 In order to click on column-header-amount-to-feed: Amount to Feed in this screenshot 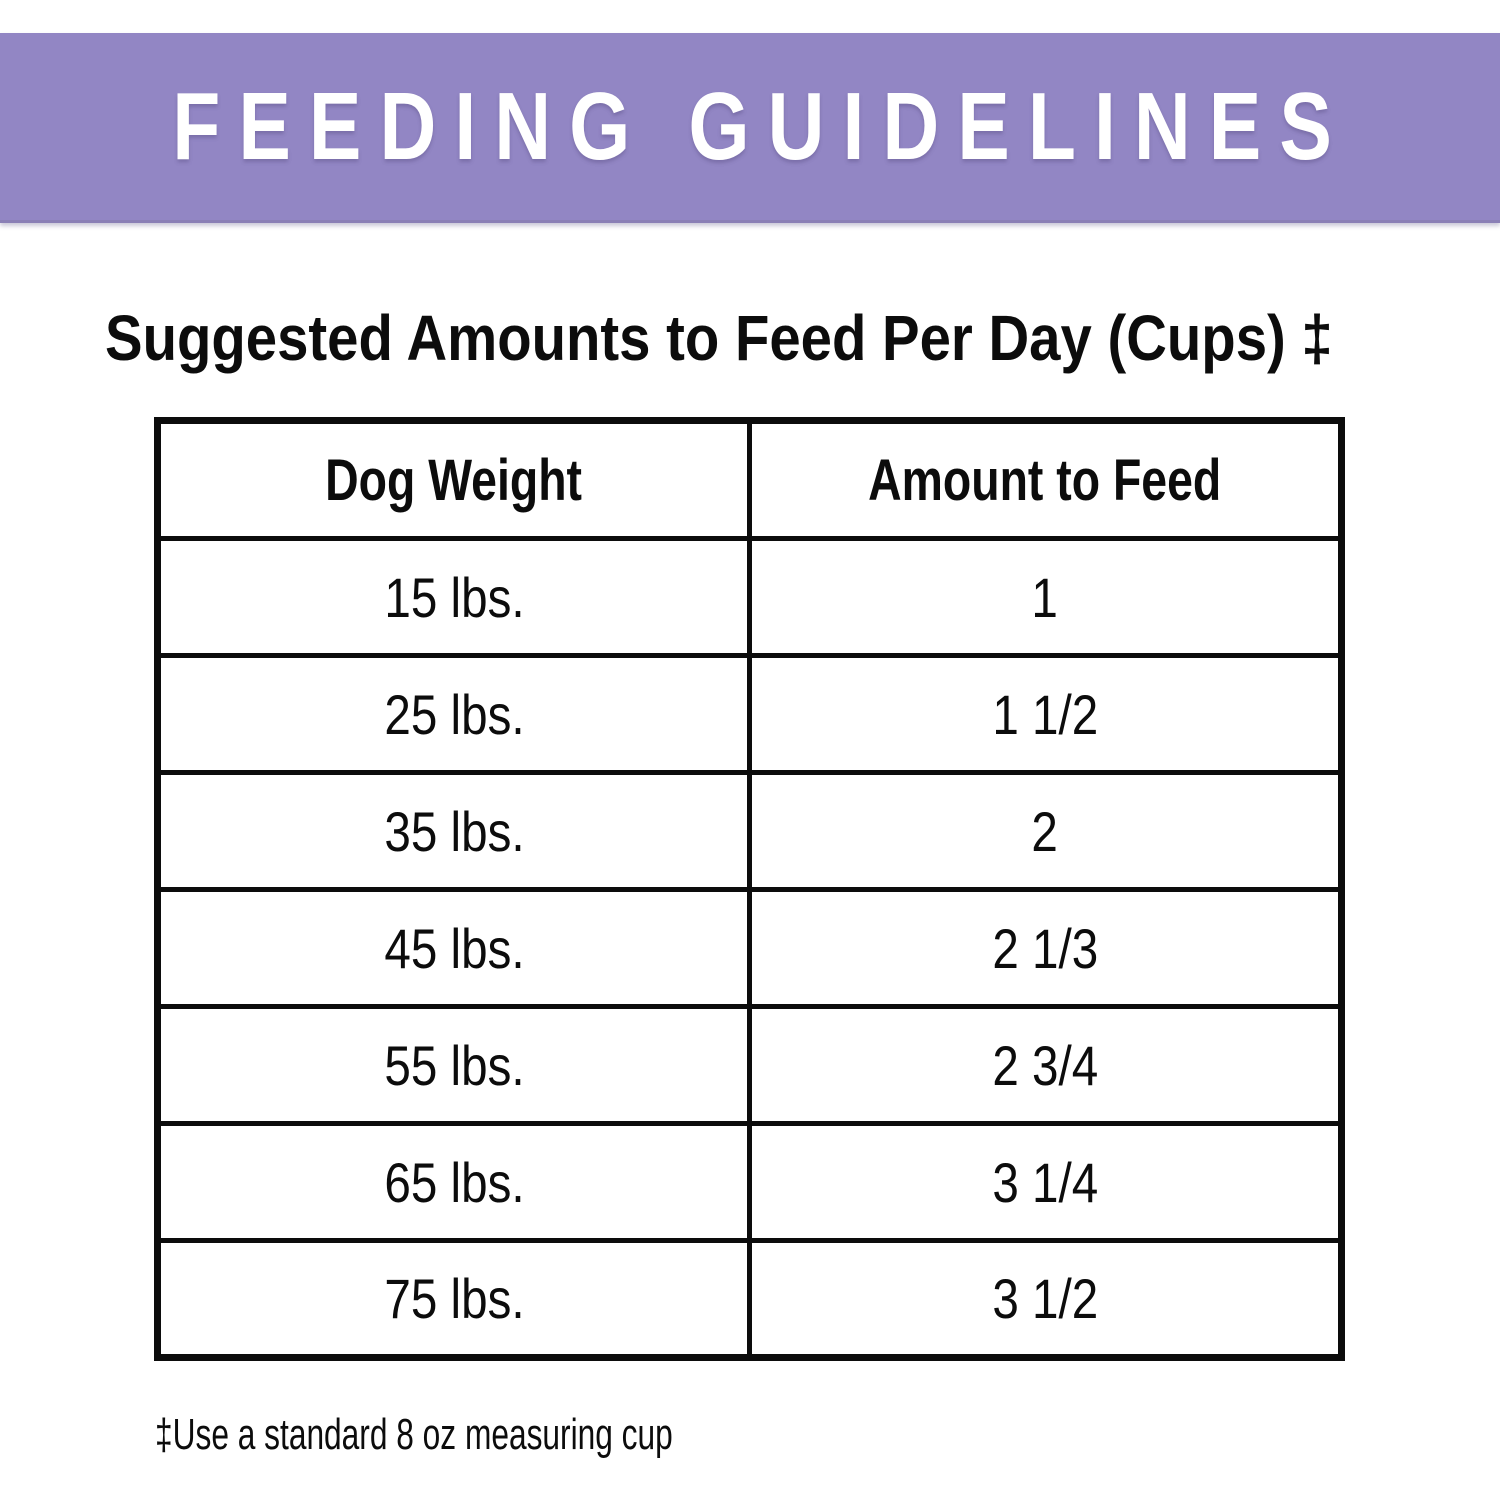, I will do `click(1045, 479)`.